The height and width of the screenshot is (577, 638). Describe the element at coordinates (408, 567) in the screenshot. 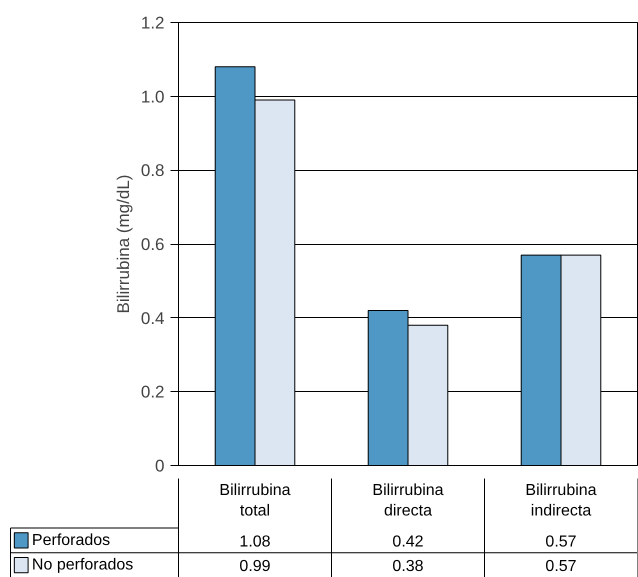

I see `data-label: 0.38` at that location.